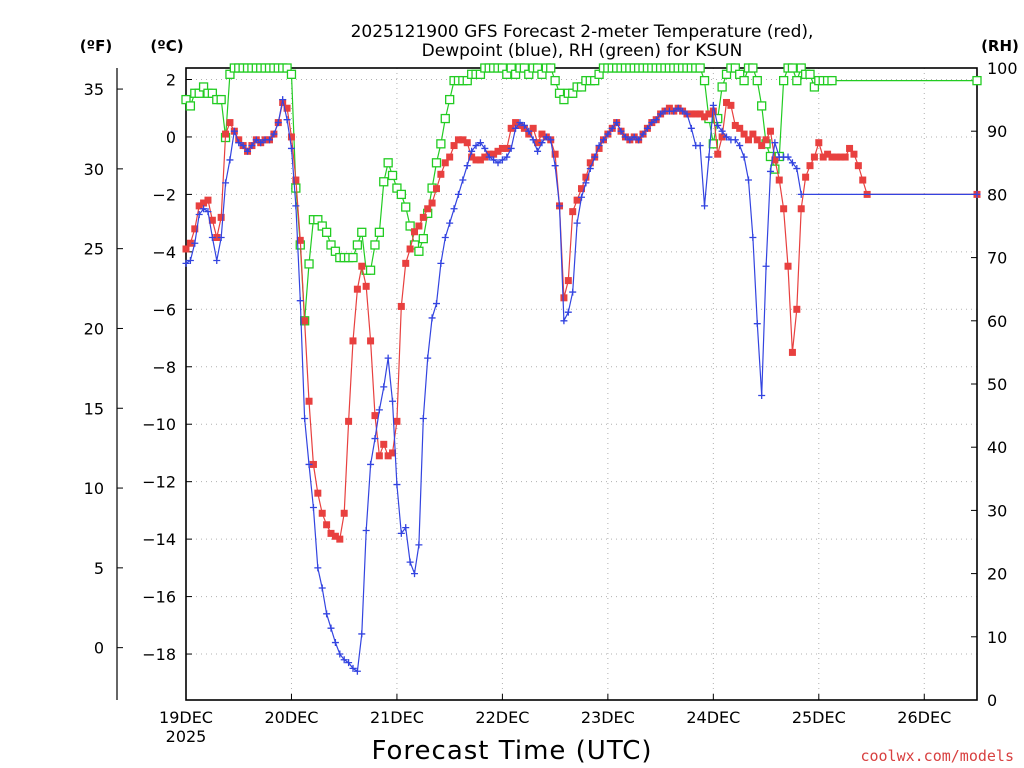 The image size is (1024, 768). I want to click on fahrenheit-tick-label: 25, so click(94, 249).